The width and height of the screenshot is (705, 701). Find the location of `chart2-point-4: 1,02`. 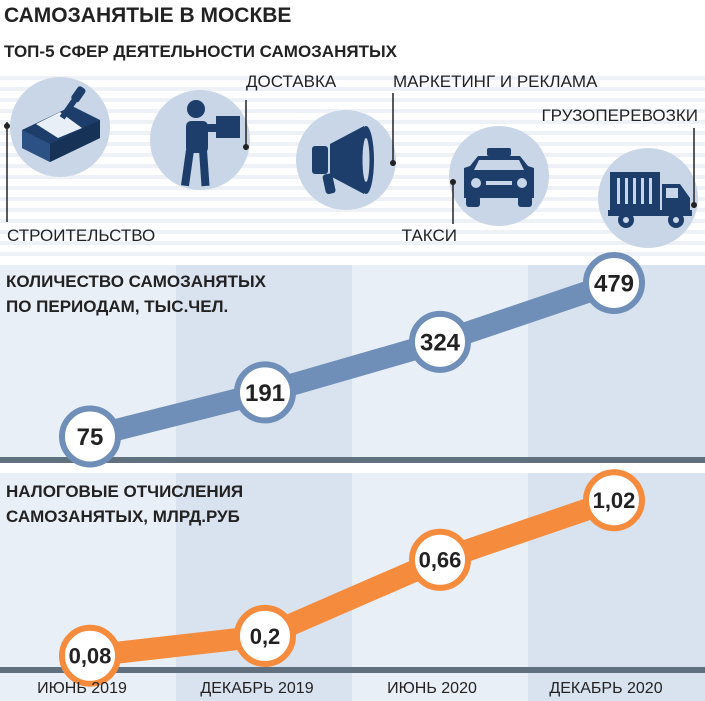

chart2-point-4: 1,02 is located at coordinates (614, 500).